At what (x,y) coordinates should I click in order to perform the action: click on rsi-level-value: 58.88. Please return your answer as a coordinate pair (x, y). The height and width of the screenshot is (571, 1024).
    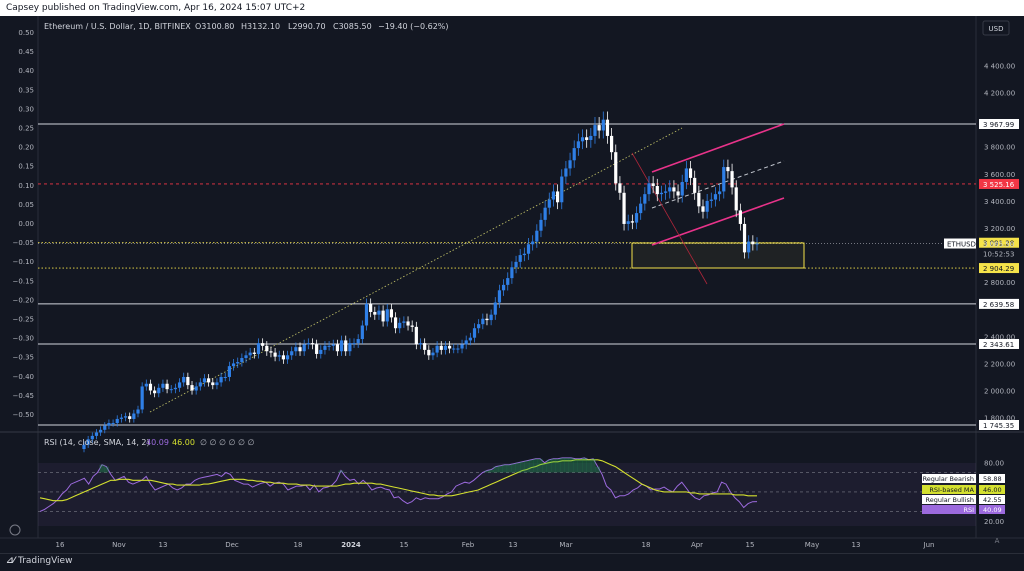
    Looking at the image, I should click on (992, 479).